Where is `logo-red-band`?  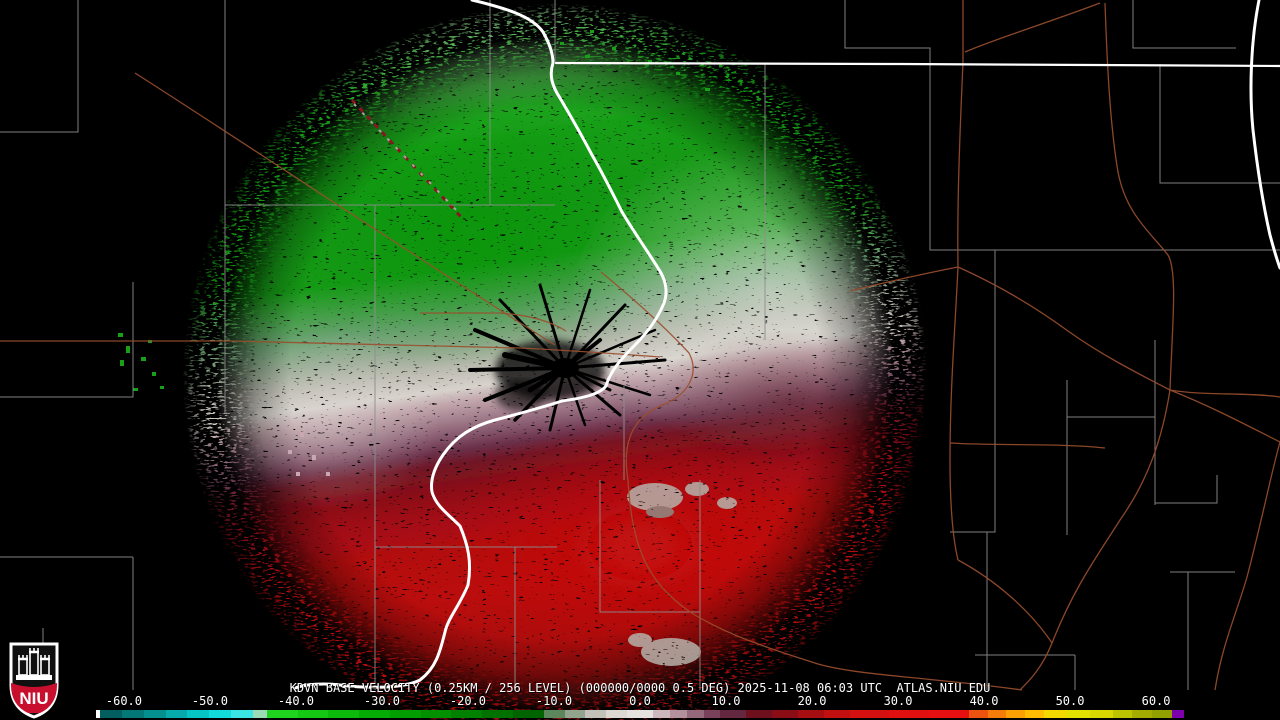
logo-red-band is located at coordinates (34, 698).